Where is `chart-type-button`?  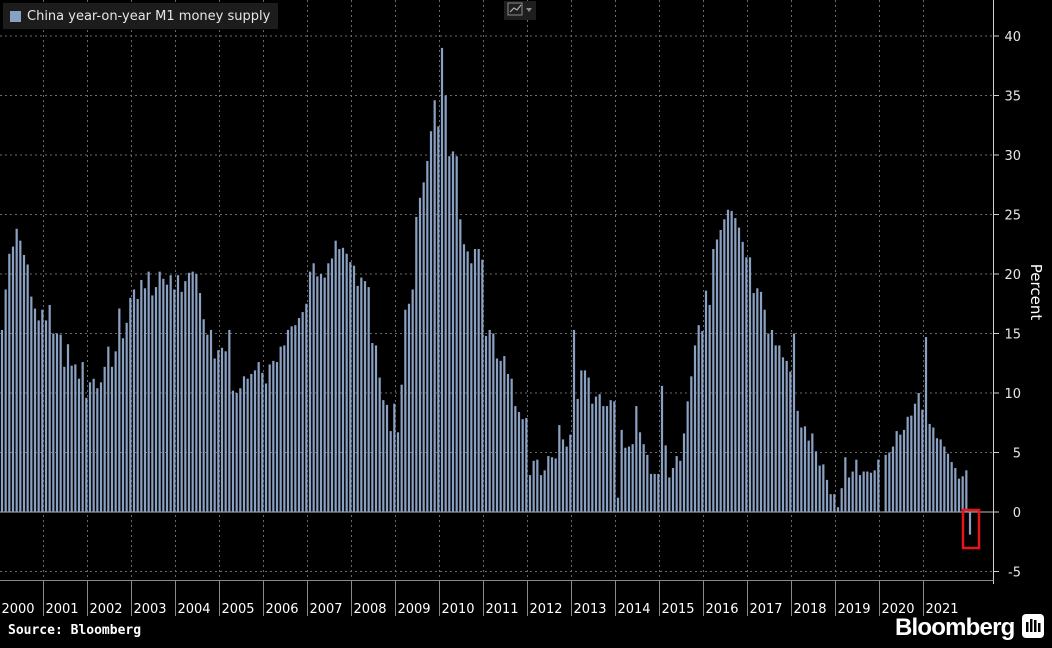 chart-type-button is located at coordinates (520, 10).